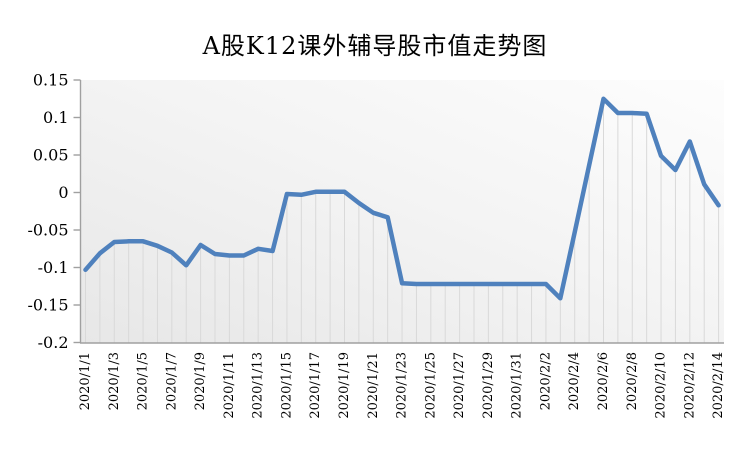 The width and height of the screenshot is (750, 450). What do you see at coordinates (574, 381) in the screenshot?
I see `x-tick-label: 2020/2/4` at bounding box center [574, 381].